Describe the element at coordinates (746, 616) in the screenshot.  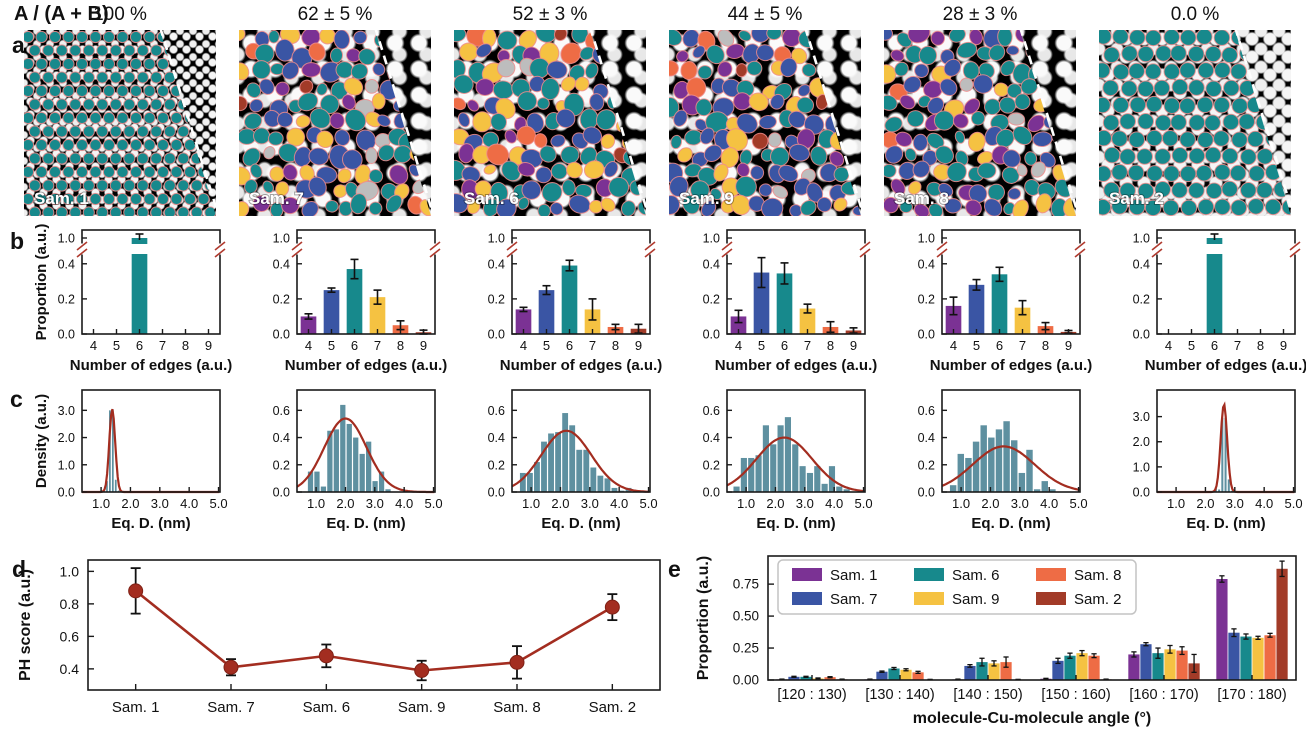
I see `y-tick-label: 0.50` at that location.